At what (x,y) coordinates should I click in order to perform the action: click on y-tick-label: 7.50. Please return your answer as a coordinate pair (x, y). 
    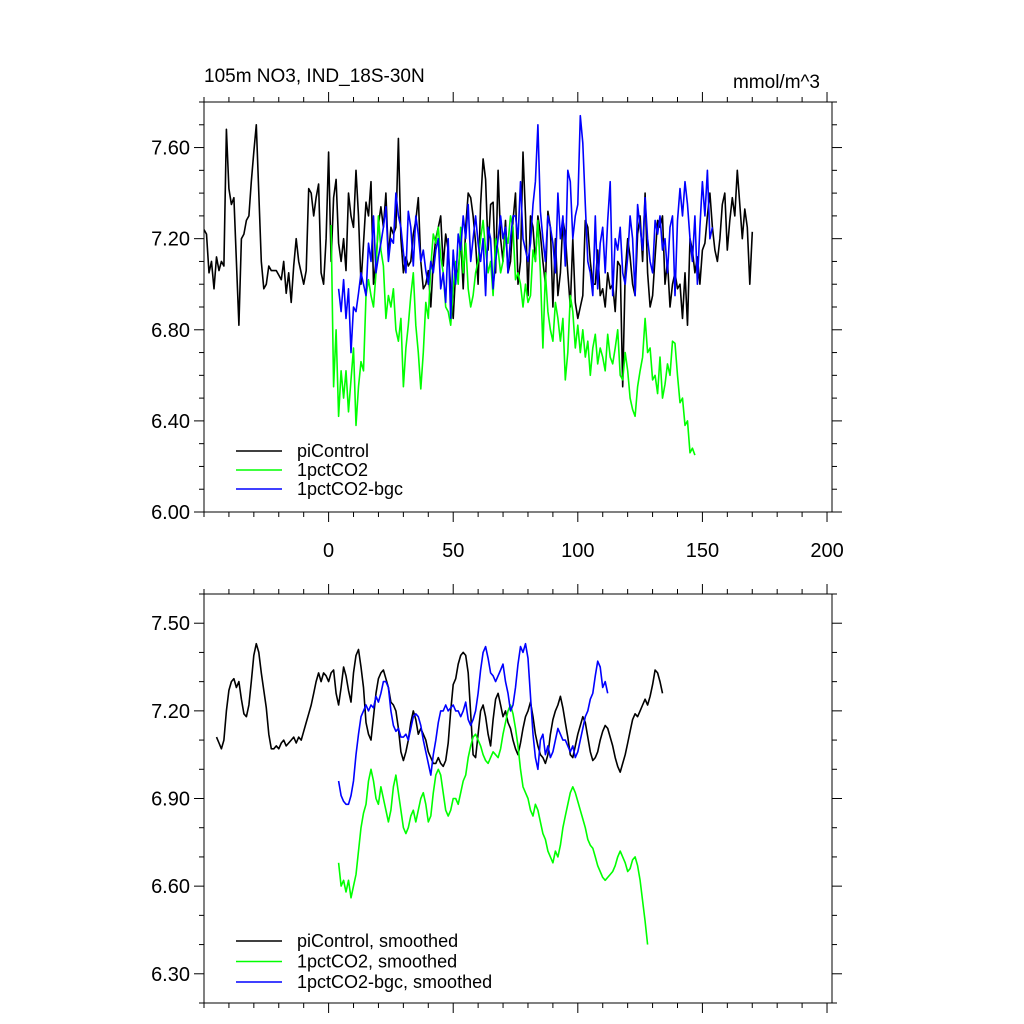
    Looking at the image, I should click on (170, 624).